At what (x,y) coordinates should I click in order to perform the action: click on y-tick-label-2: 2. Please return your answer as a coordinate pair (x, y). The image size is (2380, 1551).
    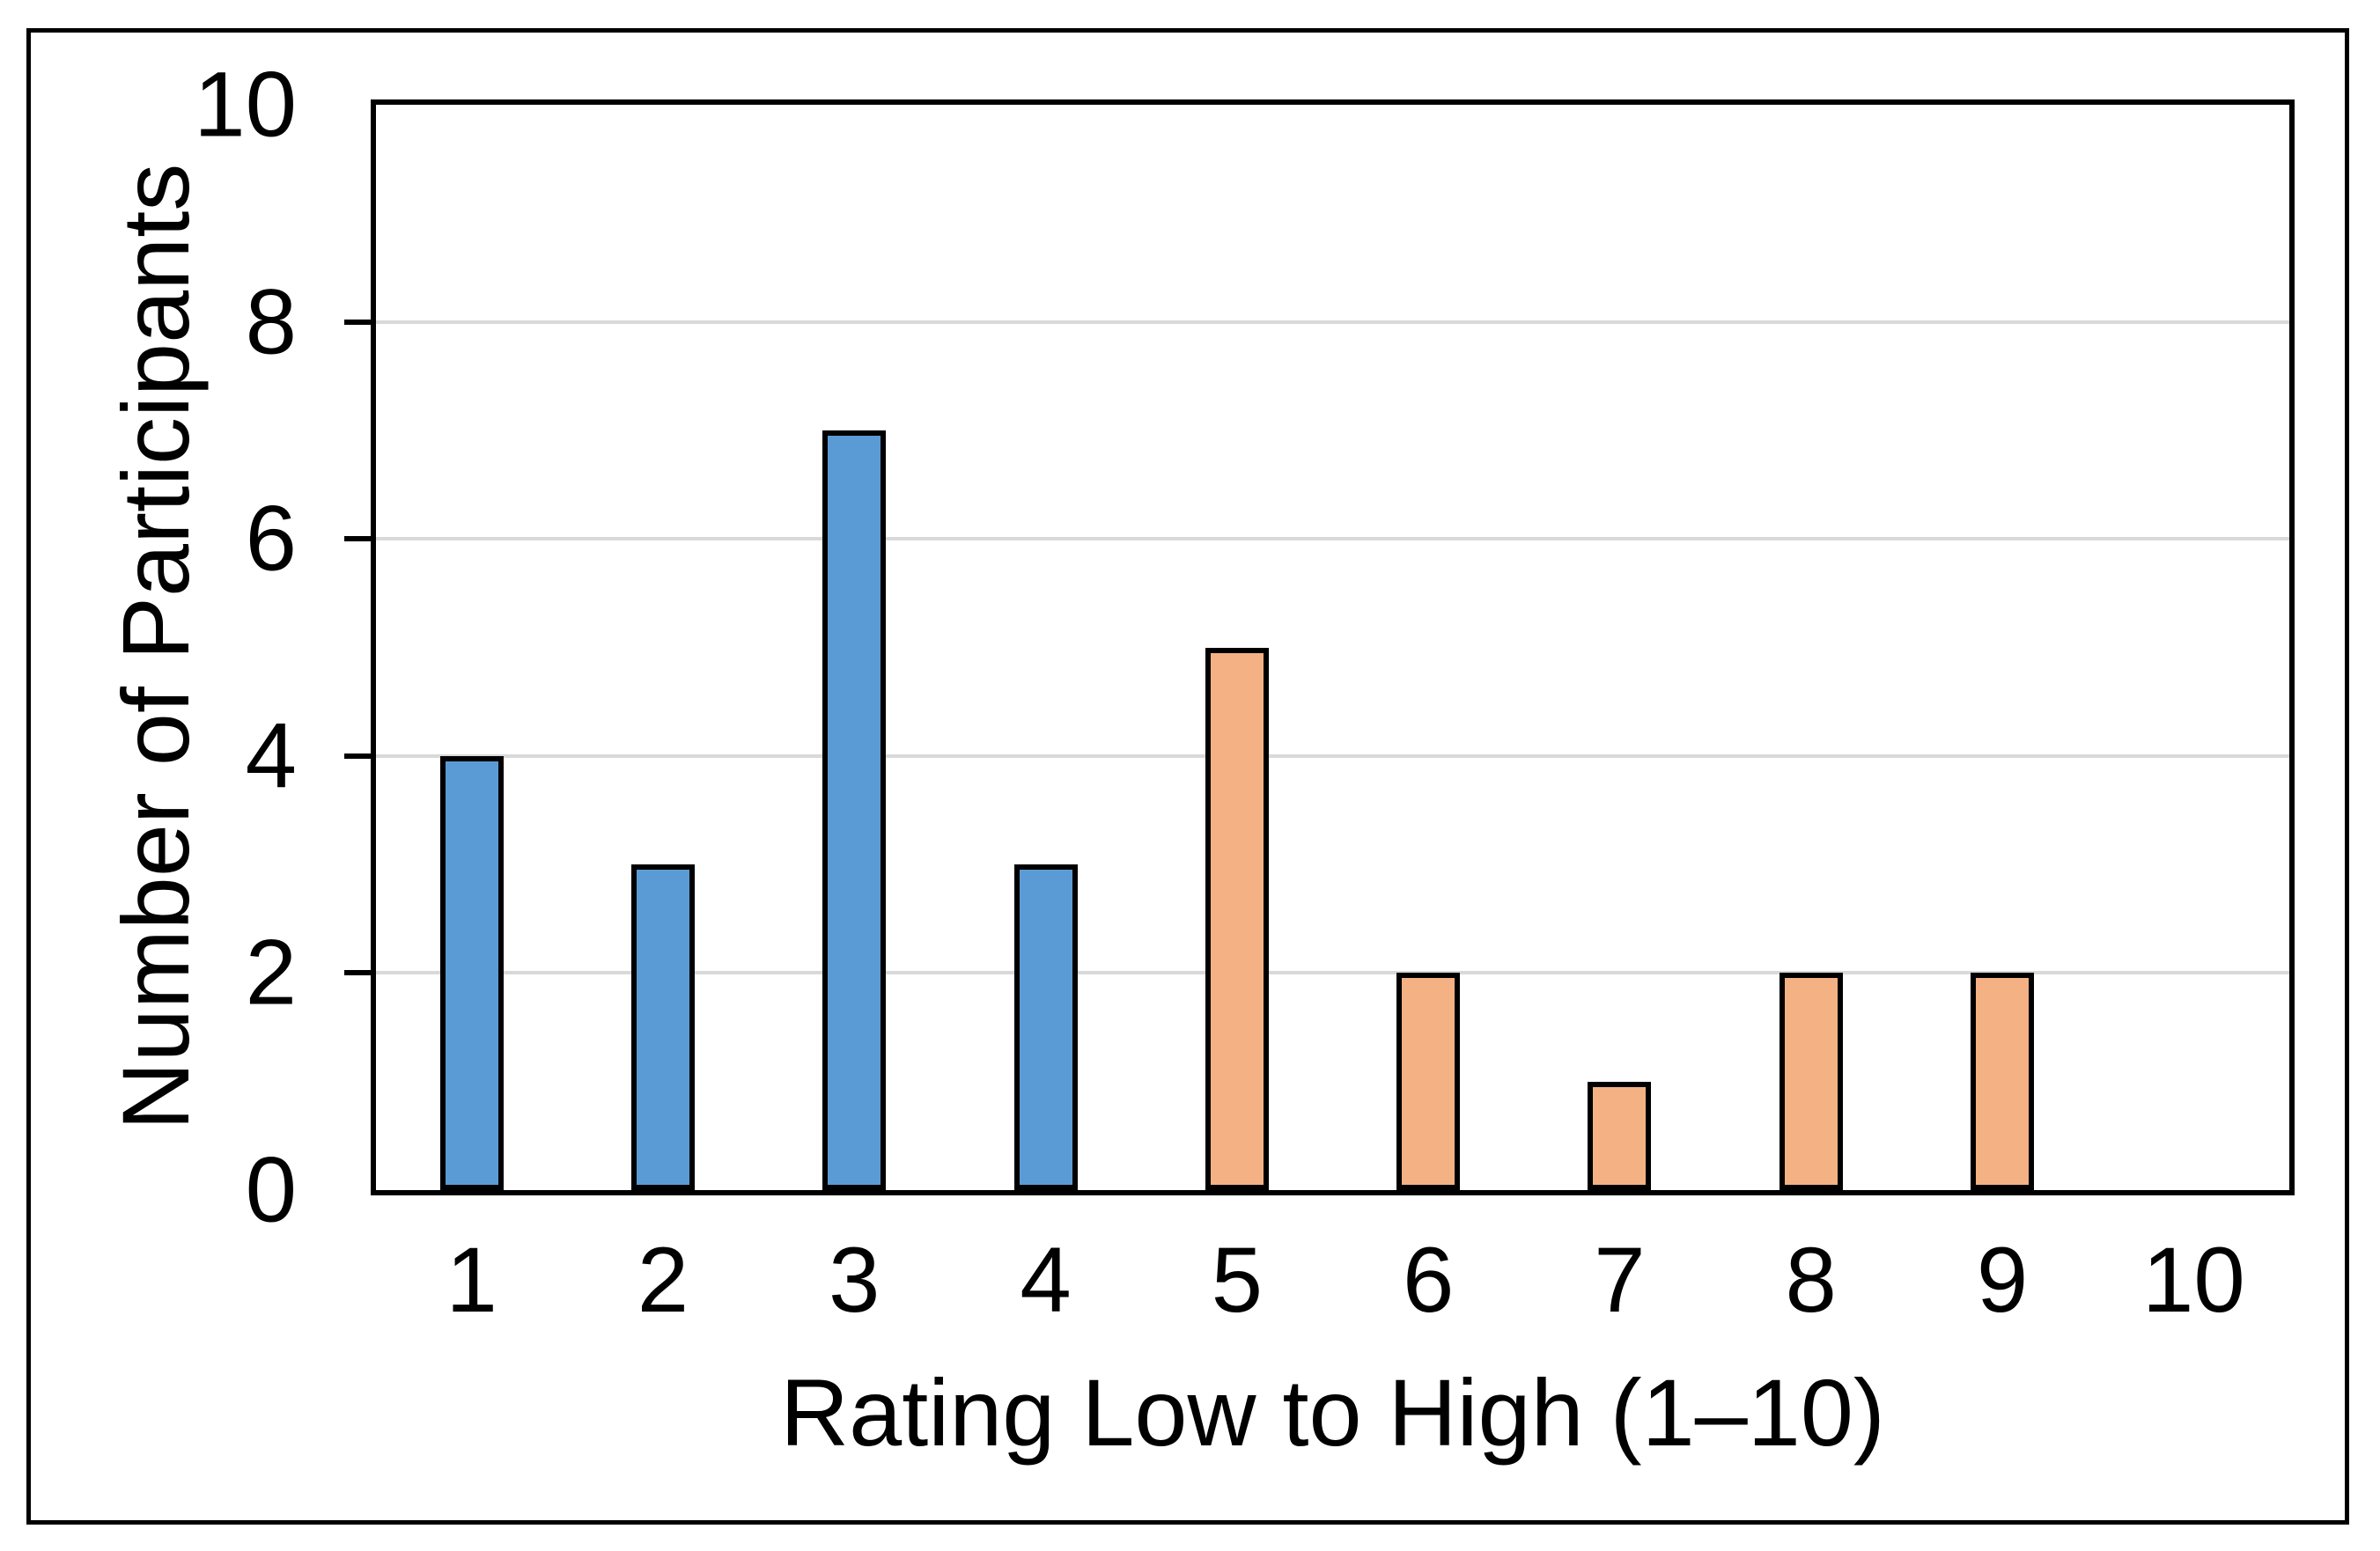
    Looking at the image, I should click on (271, 973).